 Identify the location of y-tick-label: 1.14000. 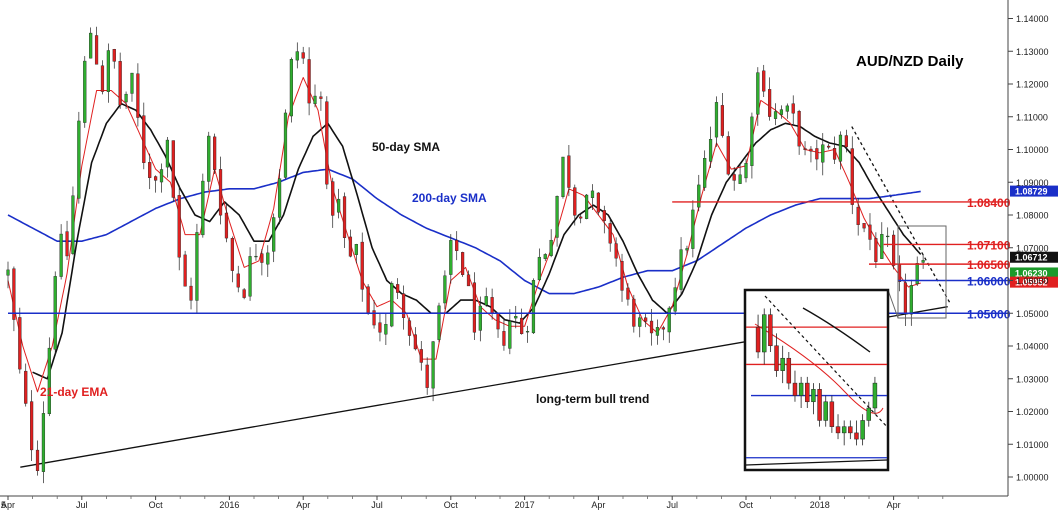
(1032, 19).